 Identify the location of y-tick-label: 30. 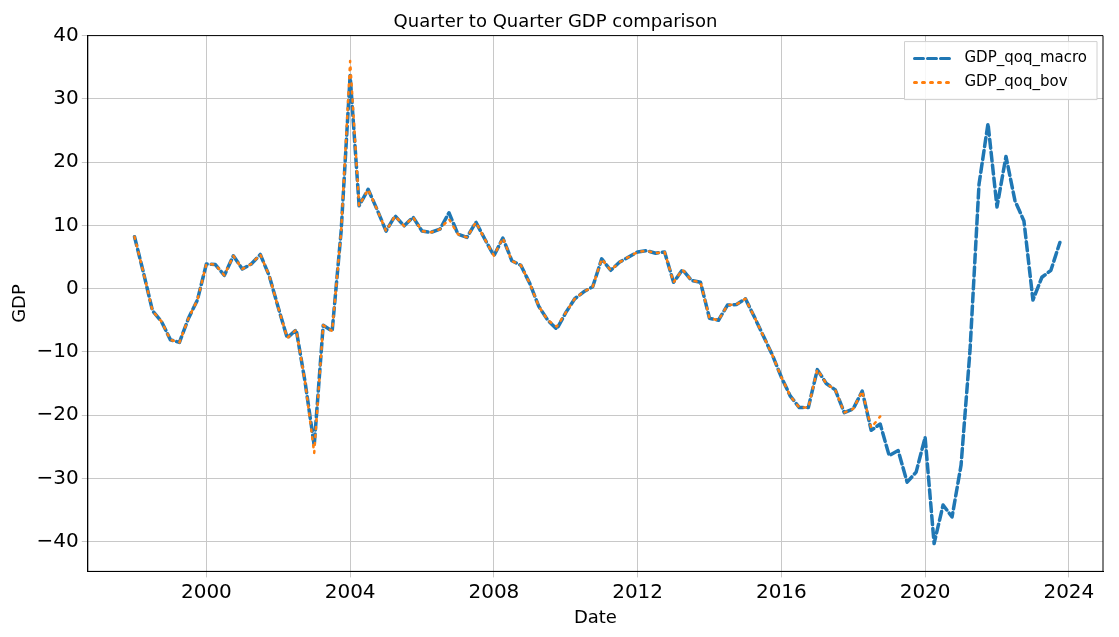
(66, 97).